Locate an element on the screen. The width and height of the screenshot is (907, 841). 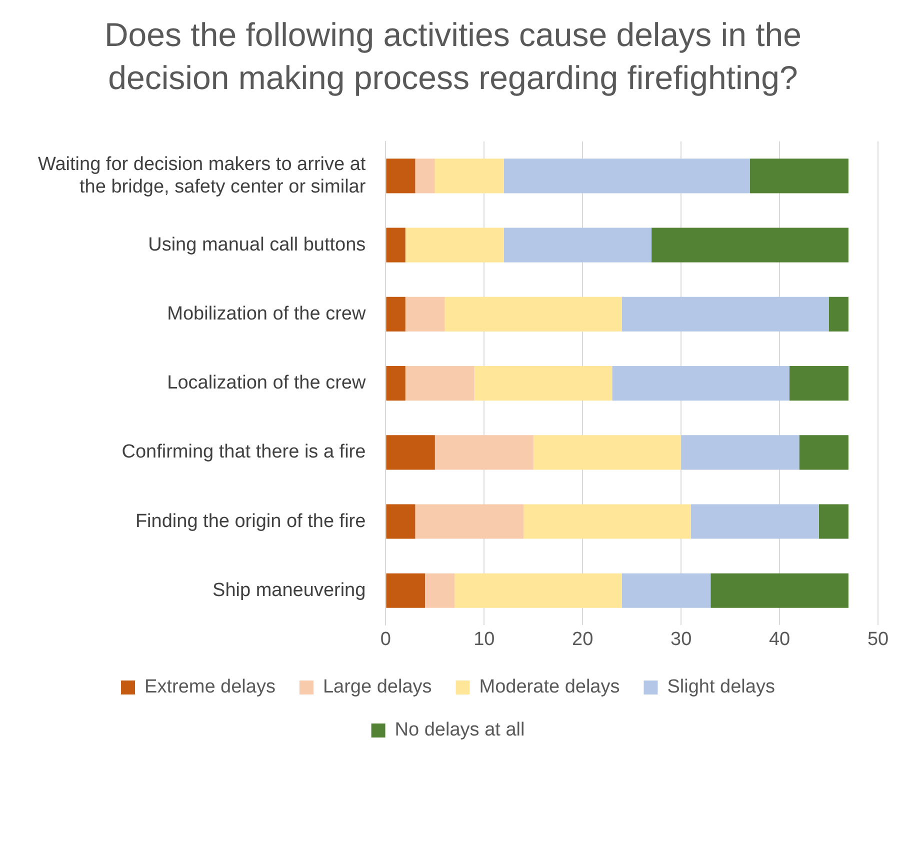
x-tick-label: 0 is located at coordinates (385, 639).